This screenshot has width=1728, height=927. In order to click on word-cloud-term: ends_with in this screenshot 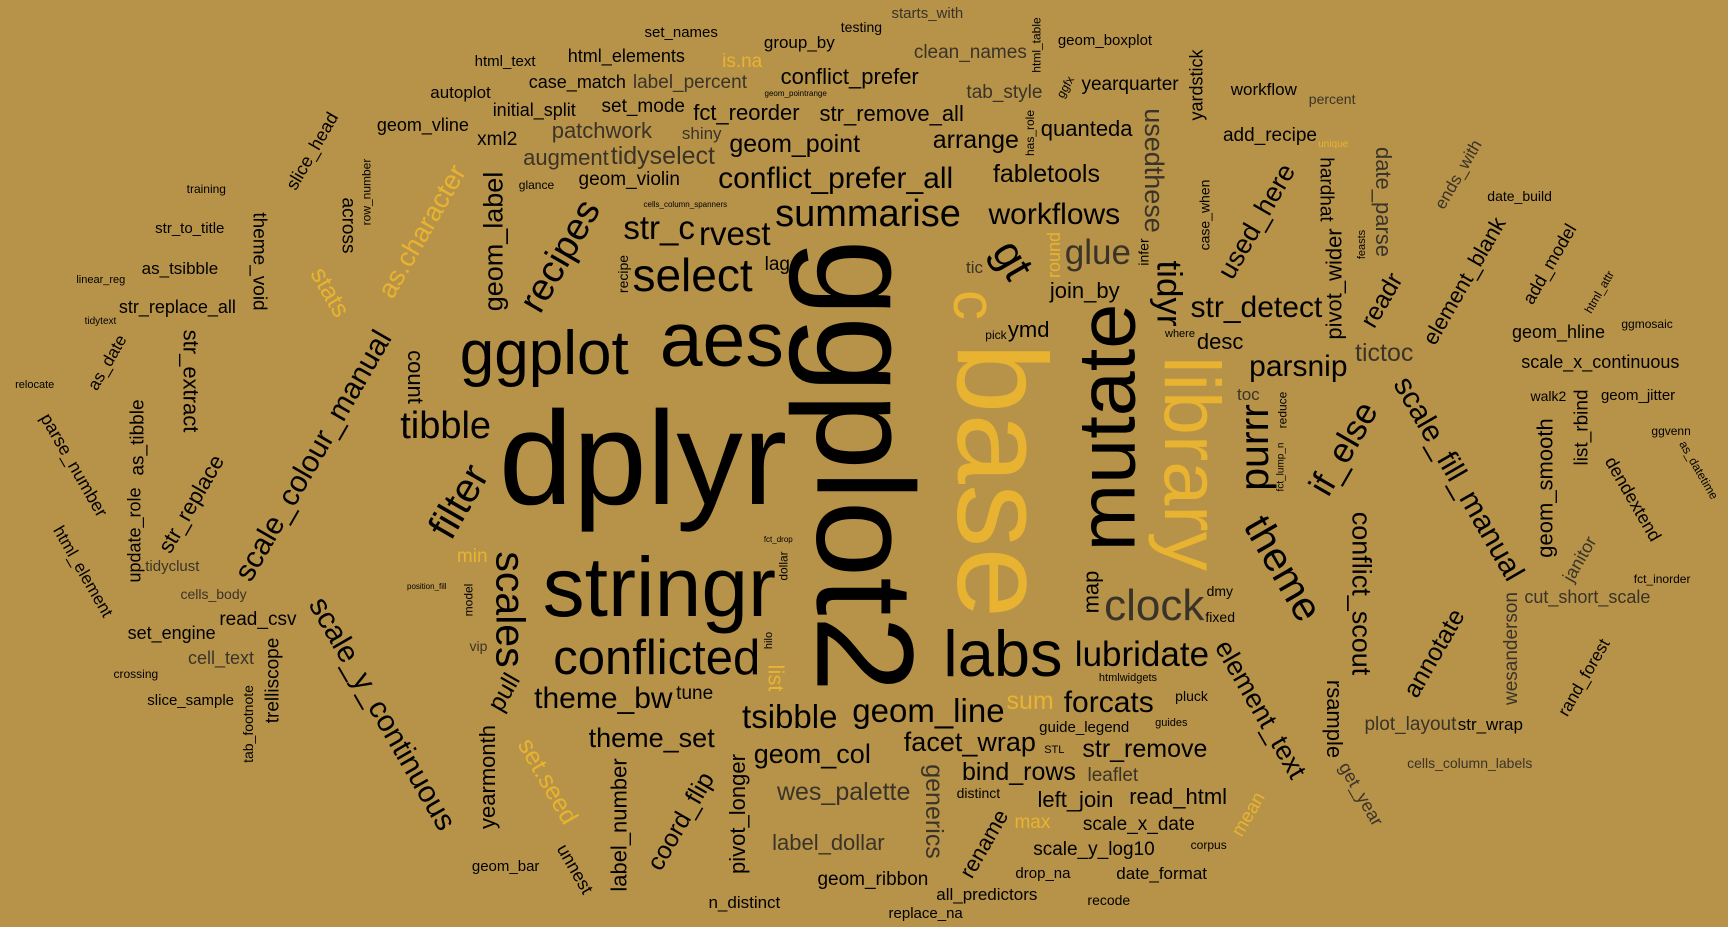, I will do `click(1458, 174)`.